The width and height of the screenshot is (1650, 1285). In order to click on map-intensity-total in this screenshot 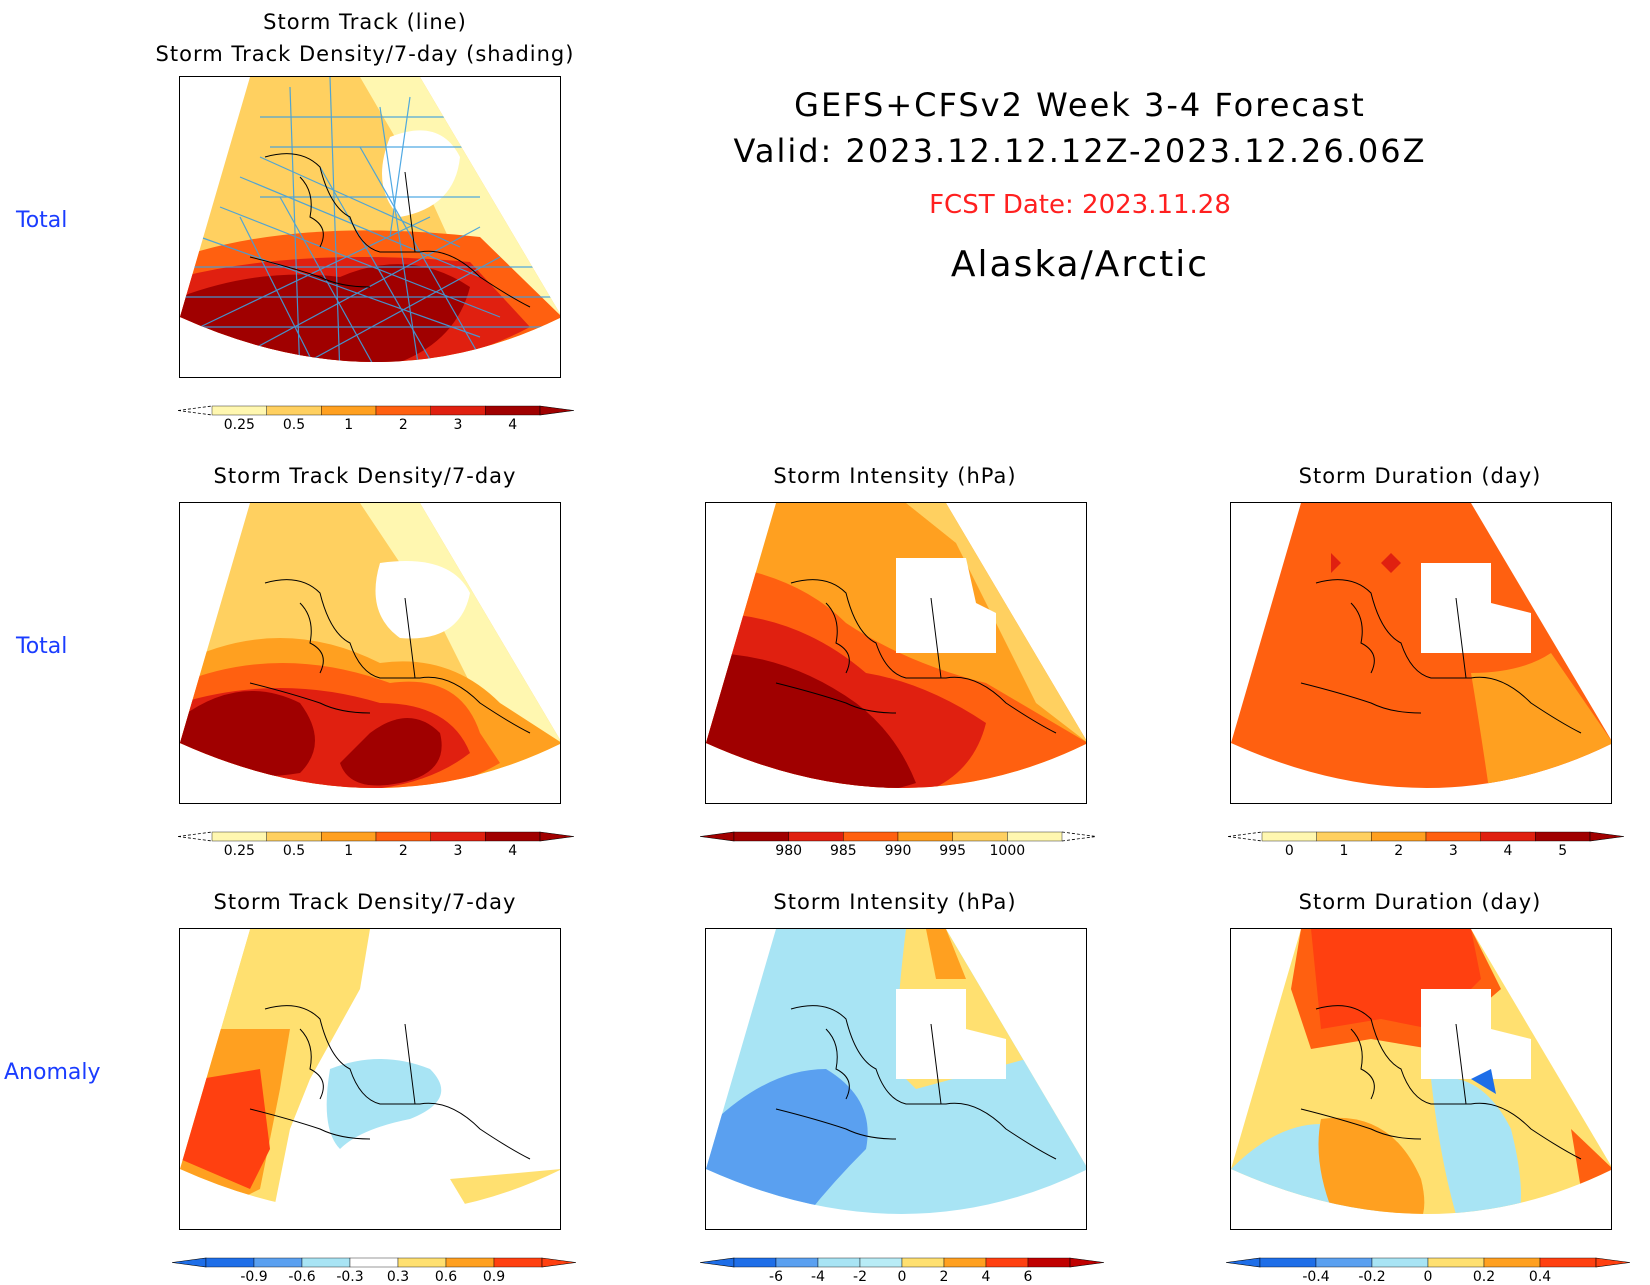, I will do `click(896, 653)`.